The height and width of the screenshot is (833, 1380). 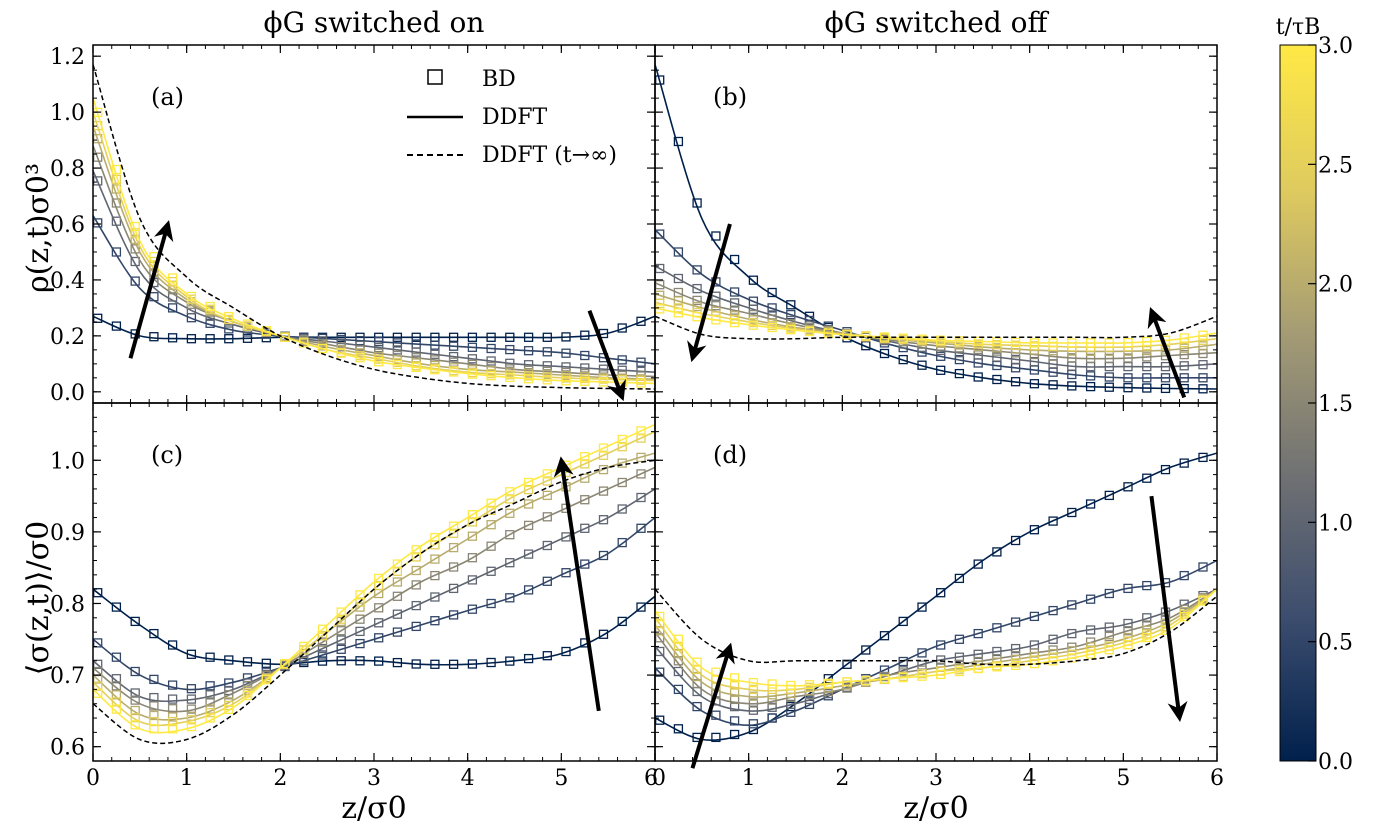 I want to click on x-axis-title-right: z/σ0, so click(x=935, y=808).